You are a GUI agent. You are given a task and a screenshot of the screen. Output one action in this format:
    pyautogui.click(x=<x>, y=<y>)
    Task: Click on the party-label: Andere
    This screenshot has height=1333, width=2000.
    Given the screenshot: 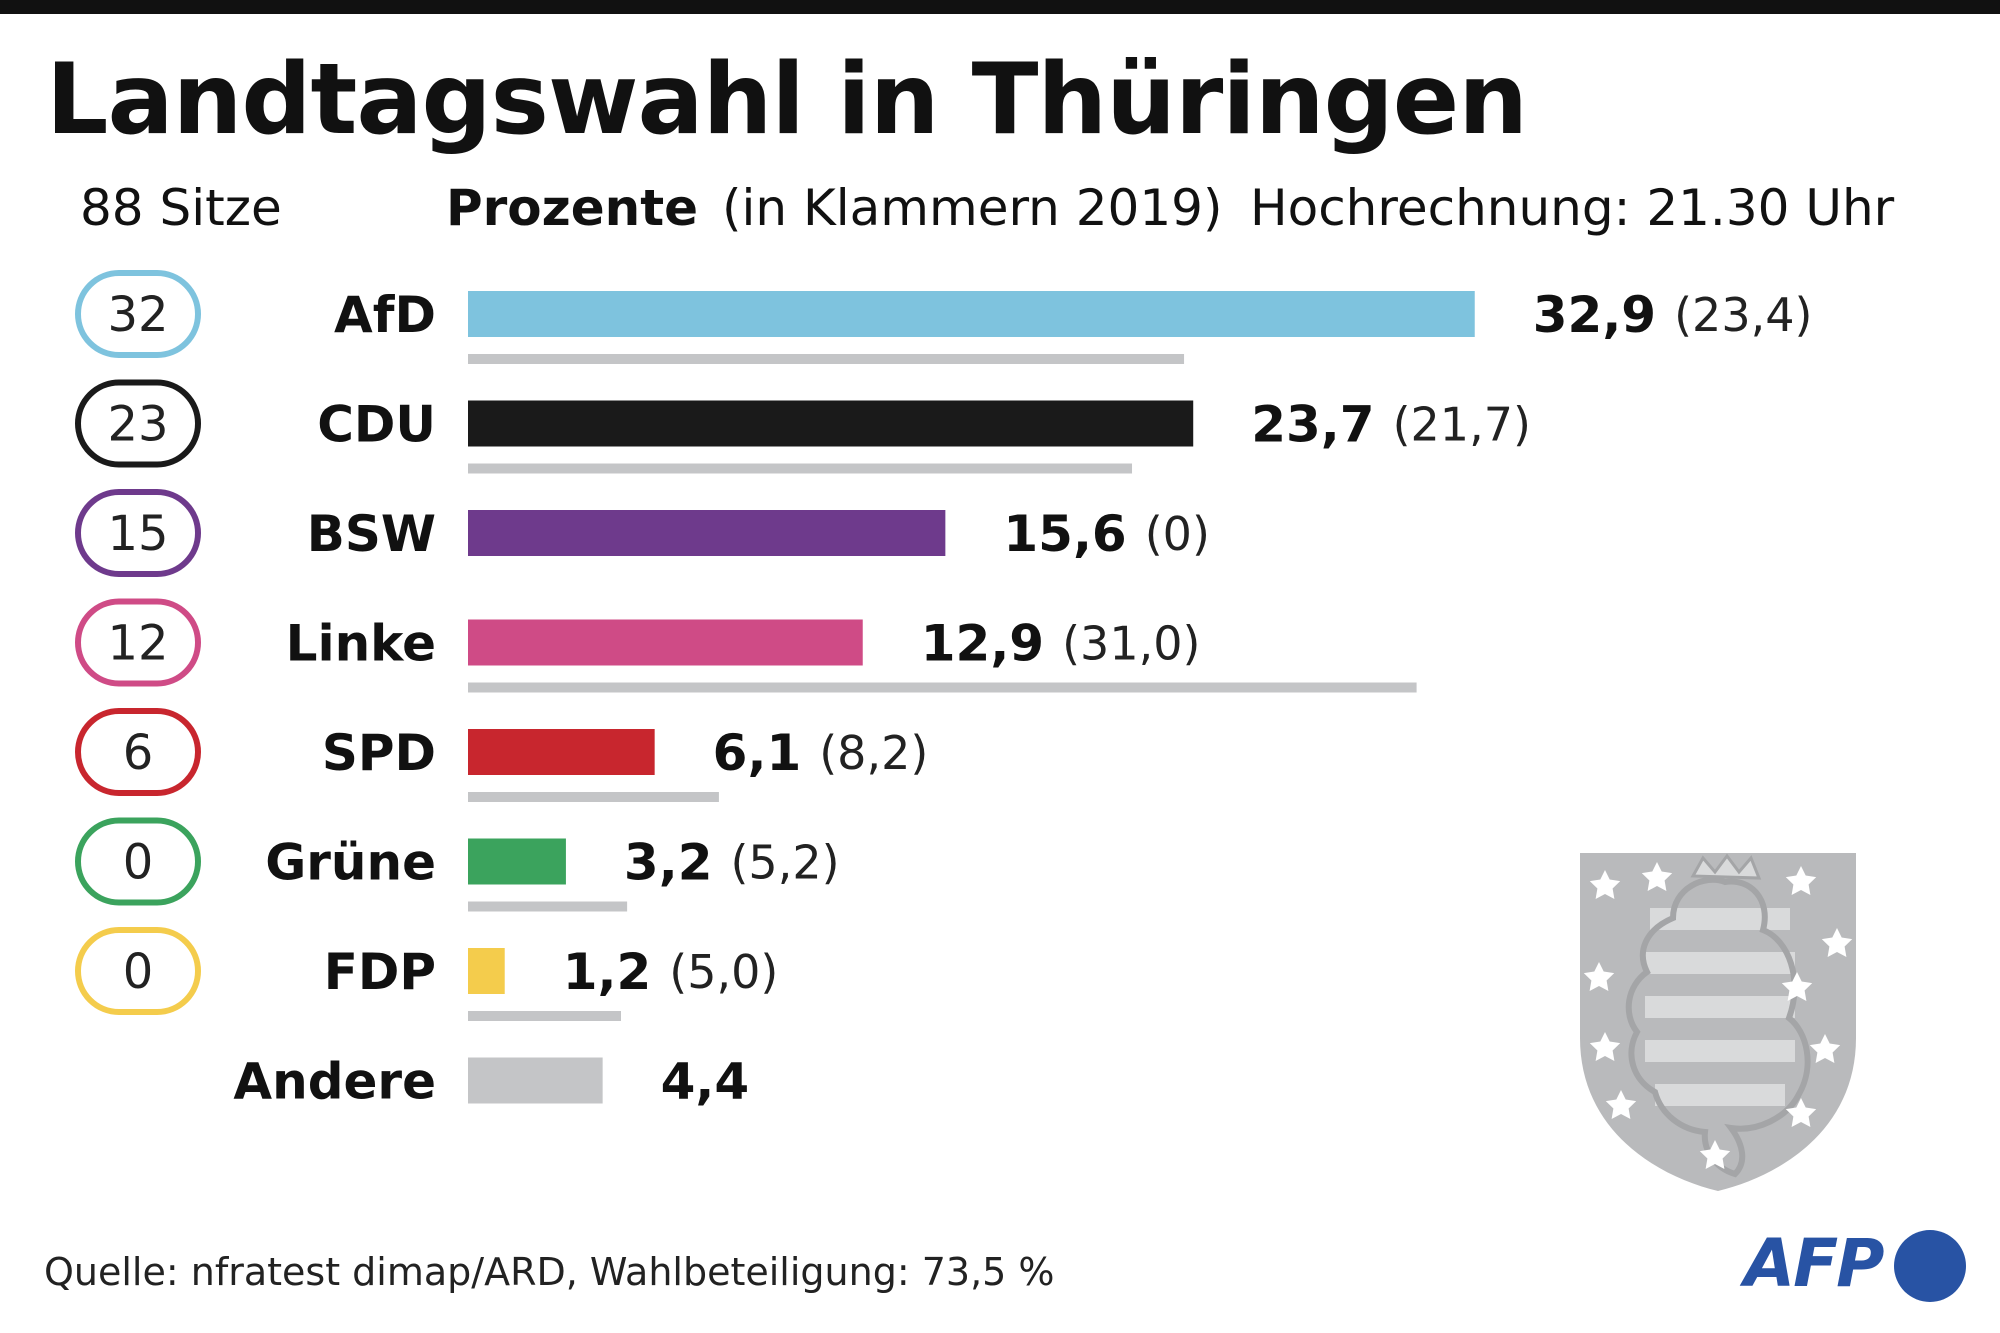 What is the action you would take?
    pyautogui.click(x=334, y=1082)
    